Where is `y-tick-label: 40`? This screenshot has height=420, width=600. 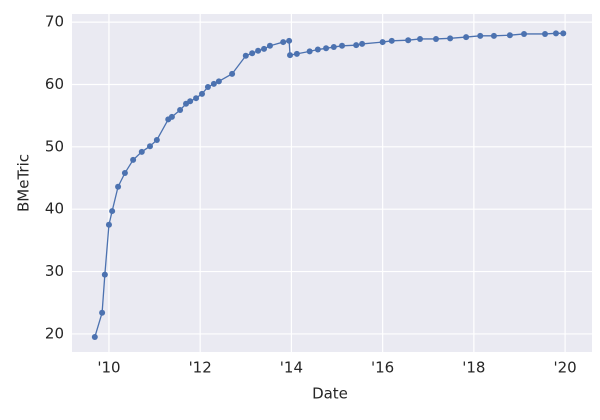
y-tick-label: 40 is located at coordinates (54, 209).